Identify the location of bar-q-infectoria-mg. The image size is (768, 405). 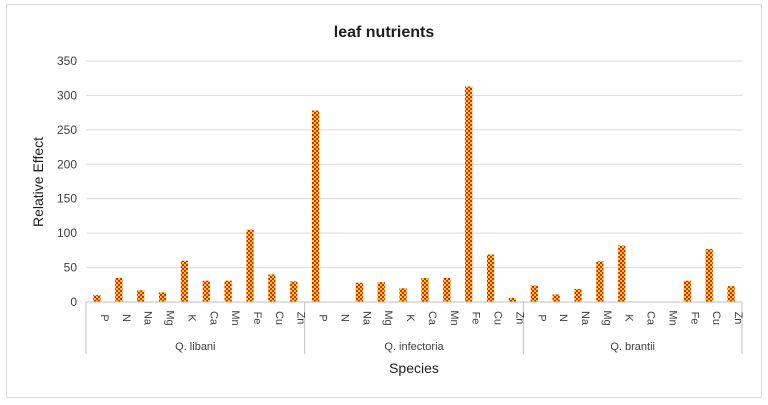
(381, 292).